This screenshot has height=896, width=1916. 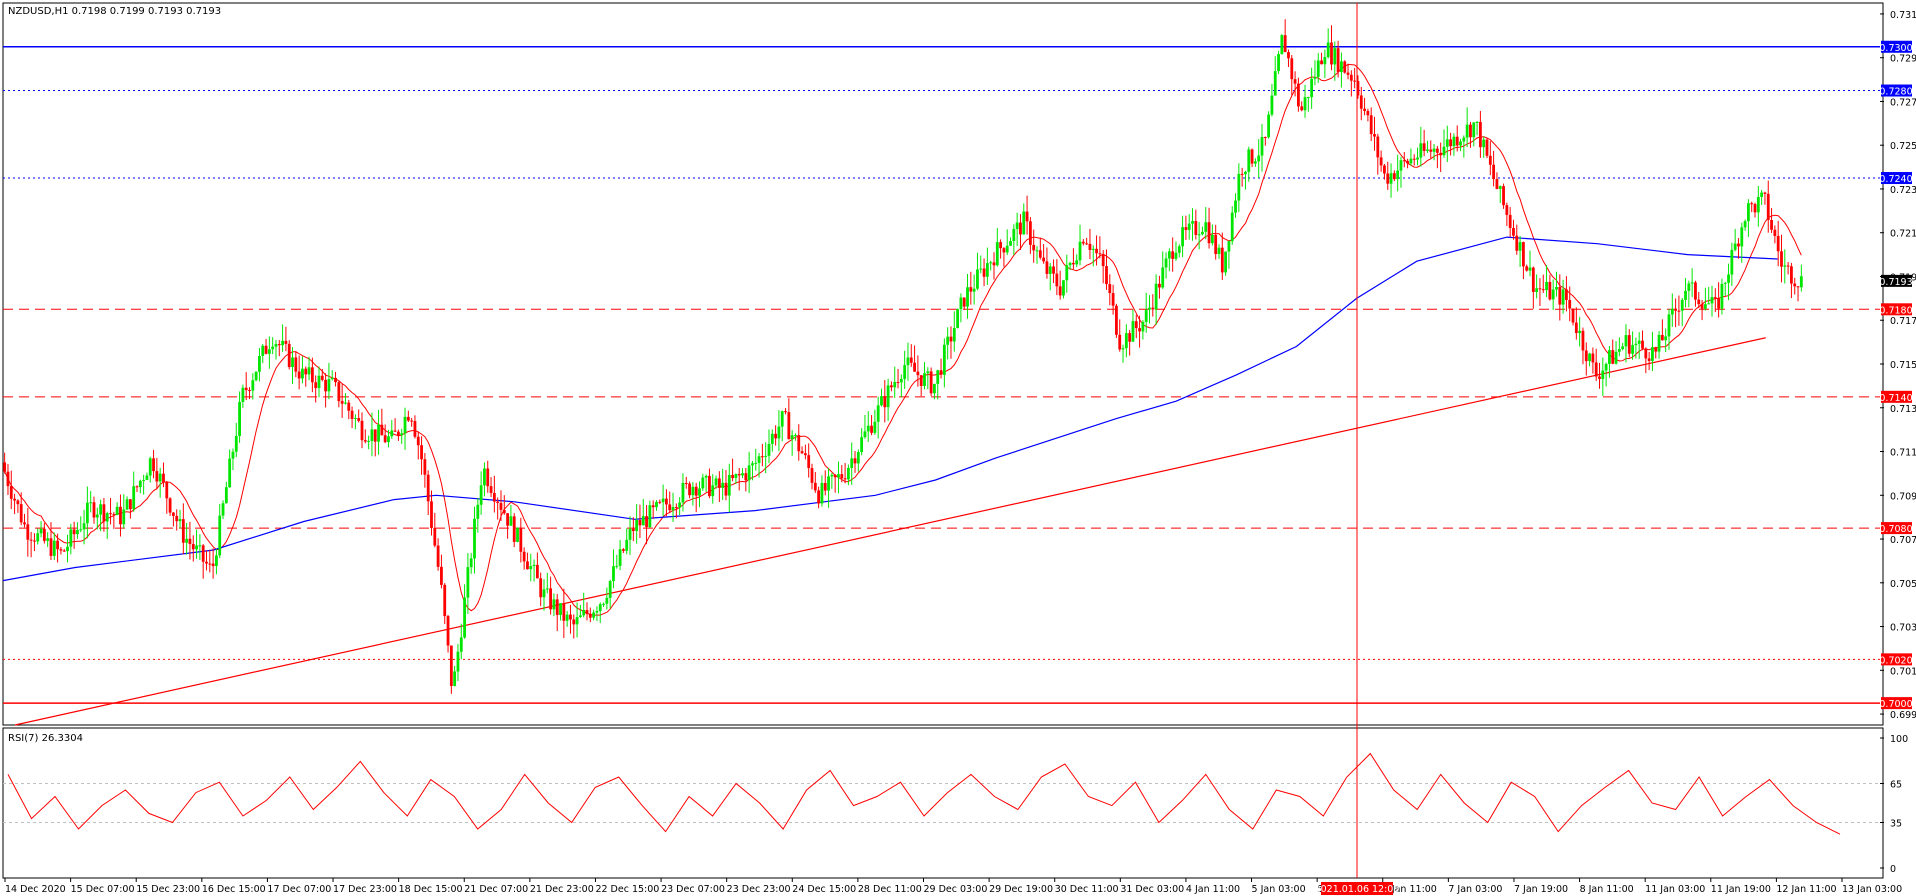 I want to click on time-tick-label-14: 29 Dec 03:00, so click(x=956, y=889).